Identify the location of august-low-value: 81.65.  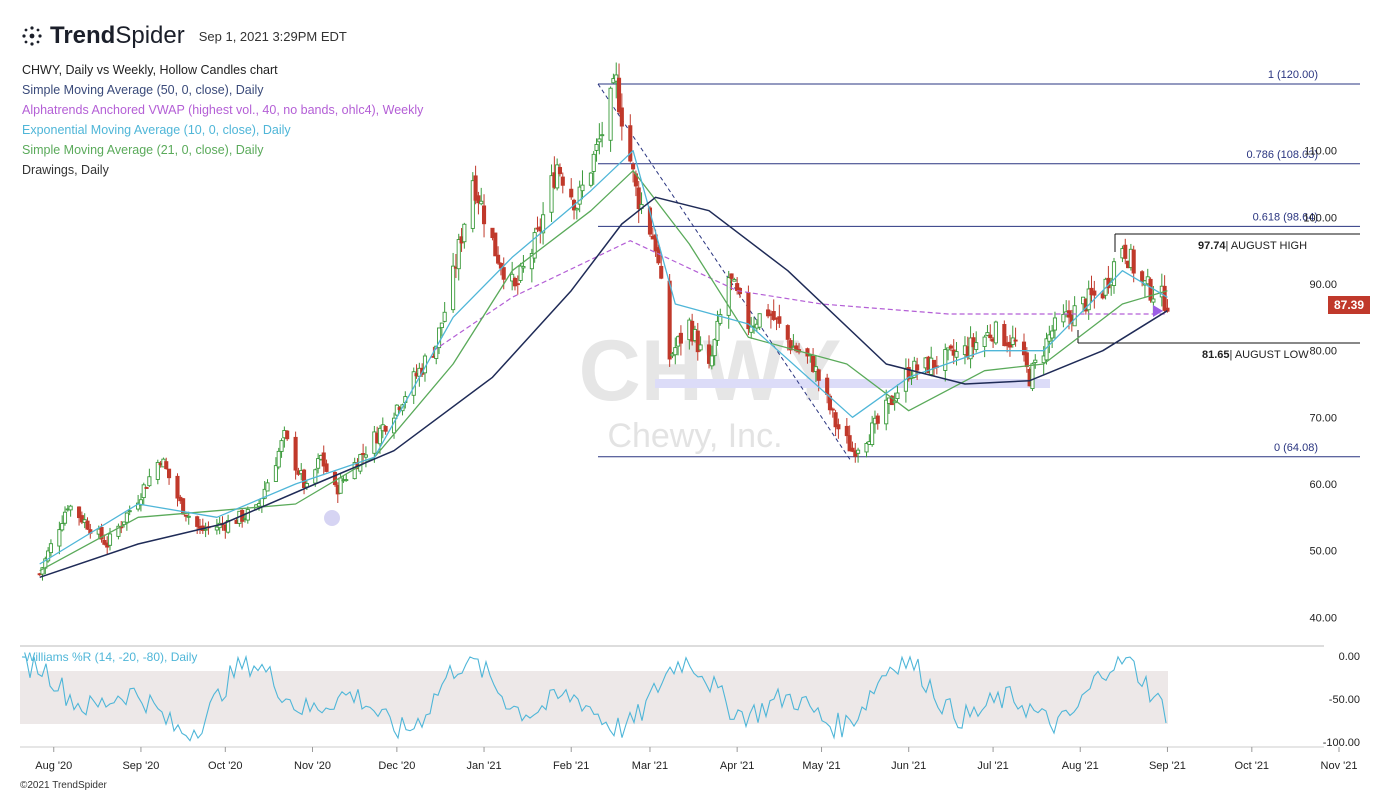
(1216, 355).